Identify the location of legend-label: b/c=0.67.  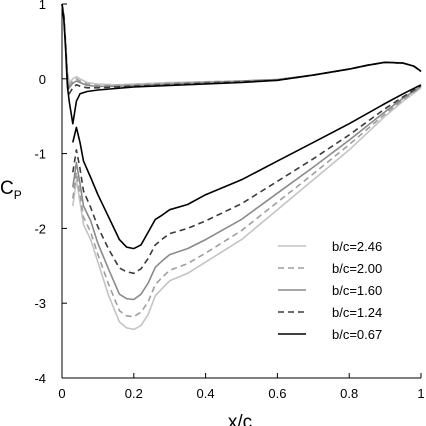
(357, 334).